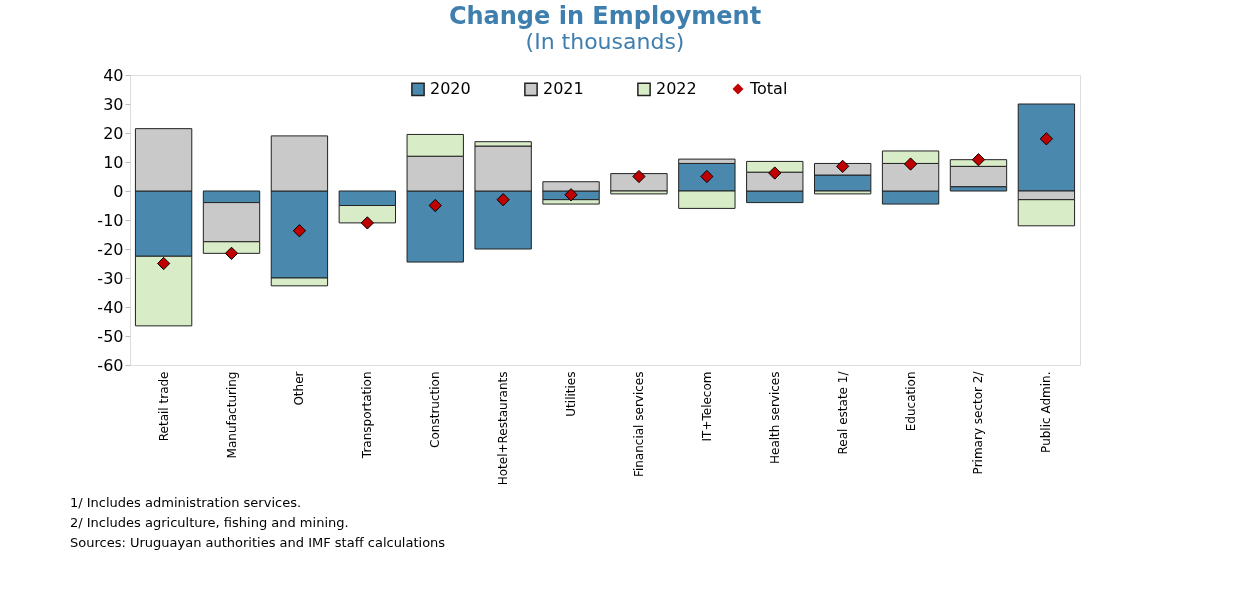 The height and width of the screenshot is (604, 1239). Describe the element at coordinates (113, 104) in the screenshot. I see `y-tick-label: 30` at that location.